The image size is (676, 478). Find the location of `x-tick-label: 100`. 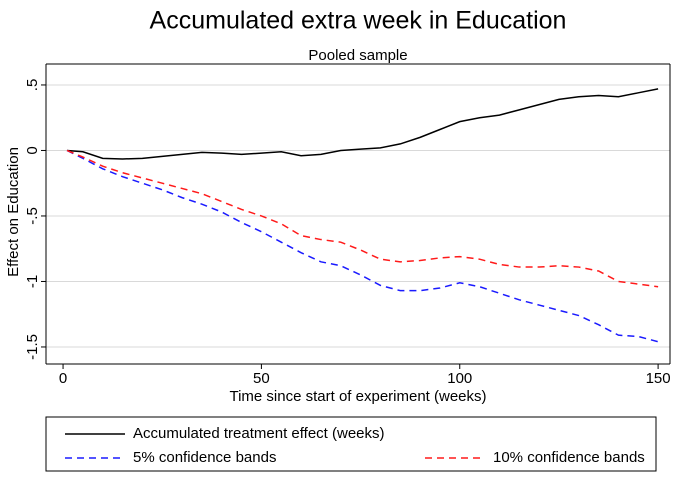

x-tick-label: 100 is located at coordinates (459, 378).